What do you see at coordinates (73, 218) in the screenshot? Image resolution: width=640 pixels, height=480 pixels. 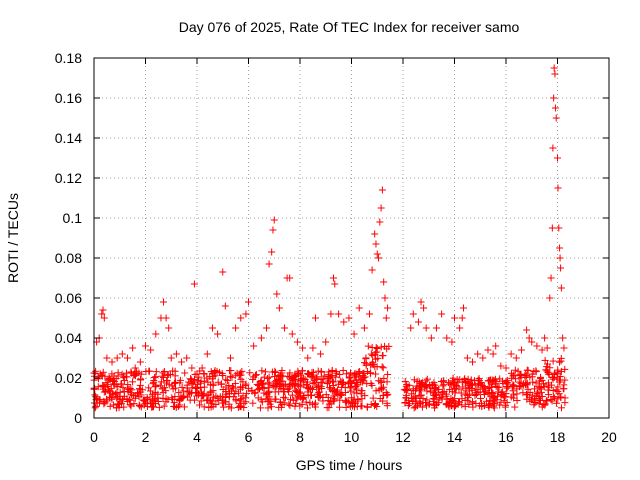 I see `y-tick-label: 0.1` at bounding box center [73, 218].